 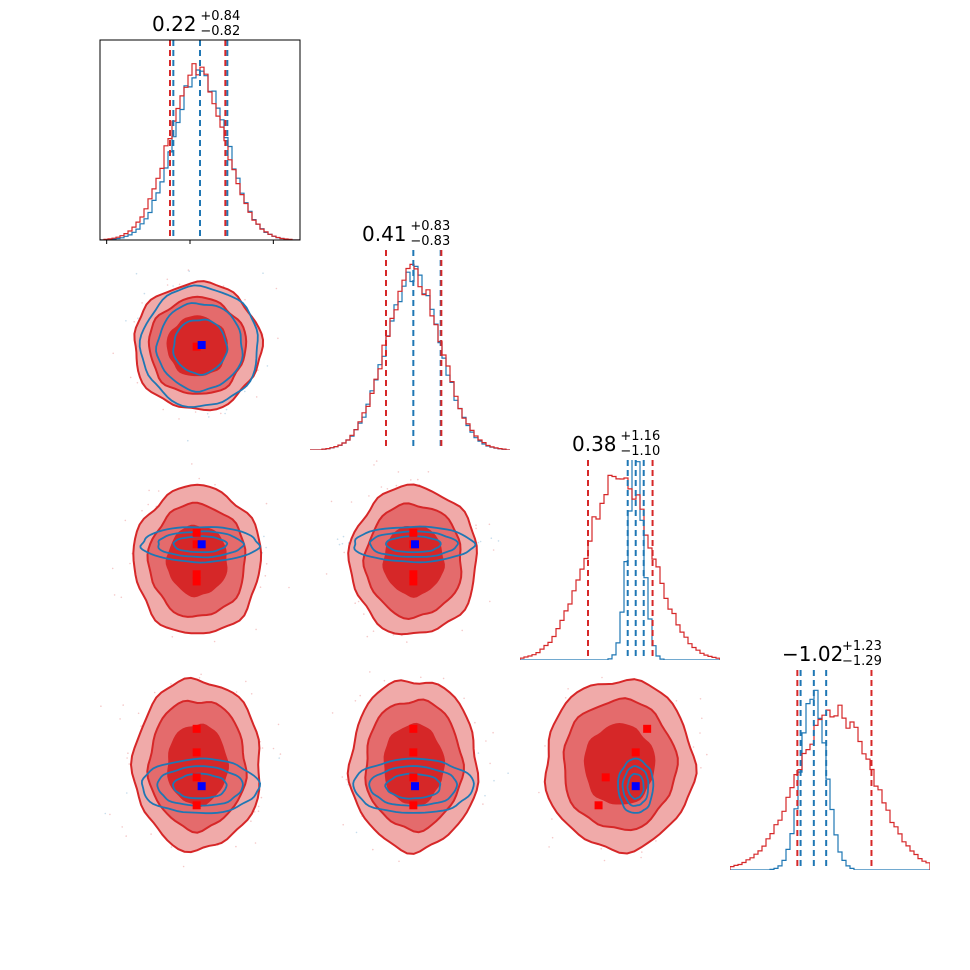 What do you see at coordinates (620, 560) in the screenshot?
I see `histogram-blue` at bounding box center [620, 560].